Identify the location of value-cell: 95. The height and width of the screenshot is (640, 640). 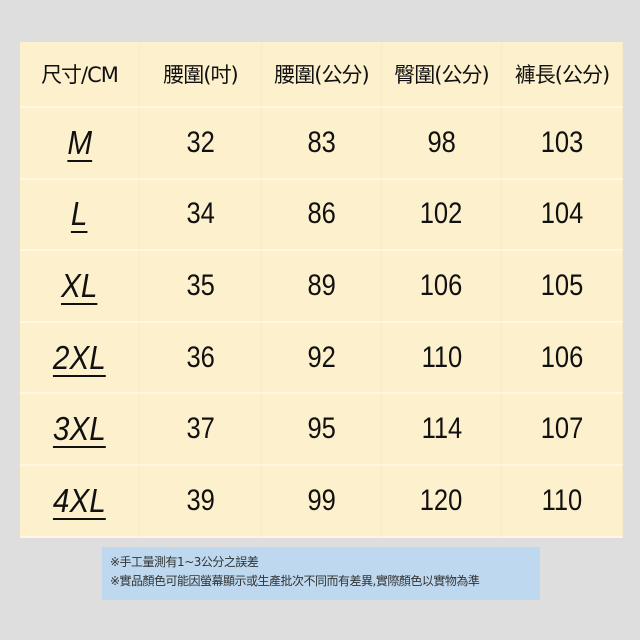
(322, 430).